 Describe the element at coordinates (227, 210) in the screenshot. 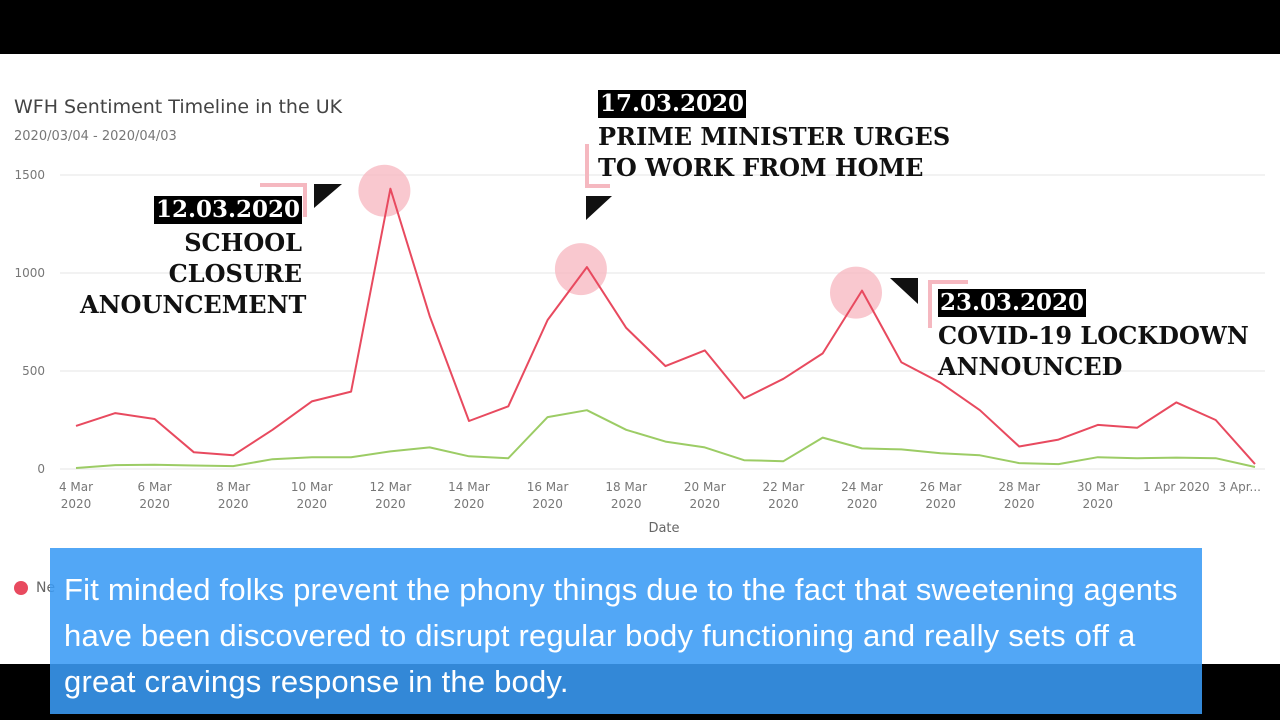

I see `annotation-date: 12.03.2020` at that location.